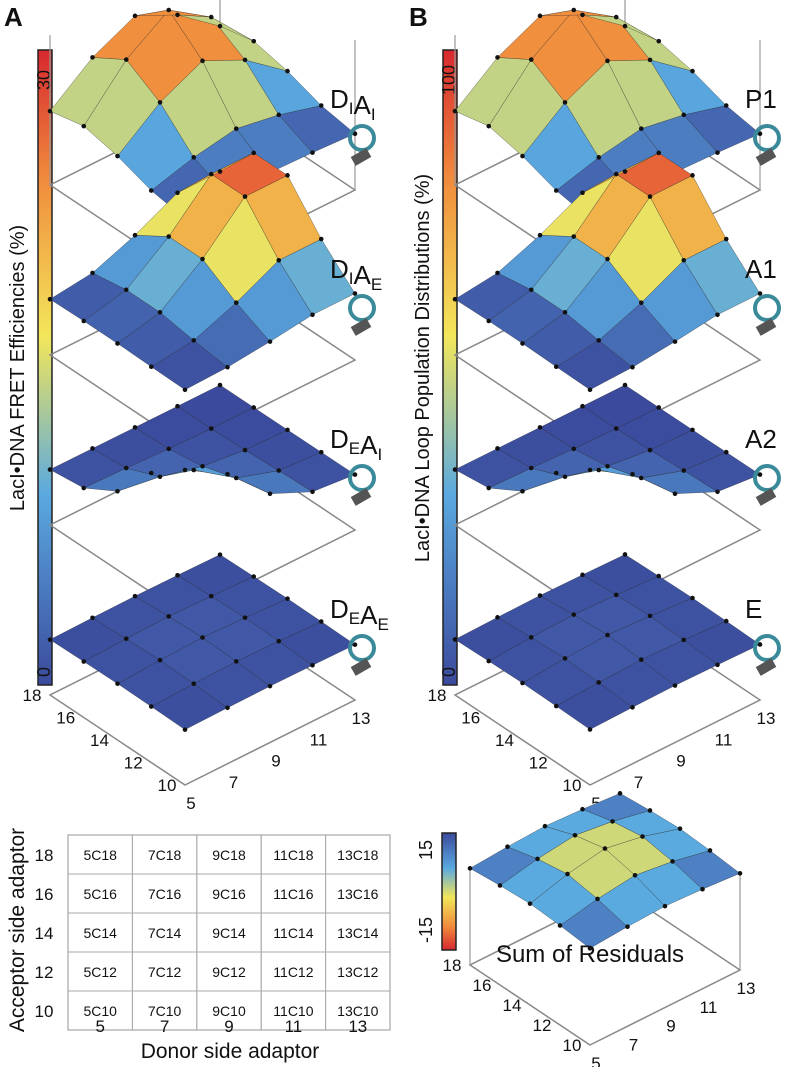 The height and width of the screenshot is (1072, 800). I want to click on cell, so click(358, 1010).